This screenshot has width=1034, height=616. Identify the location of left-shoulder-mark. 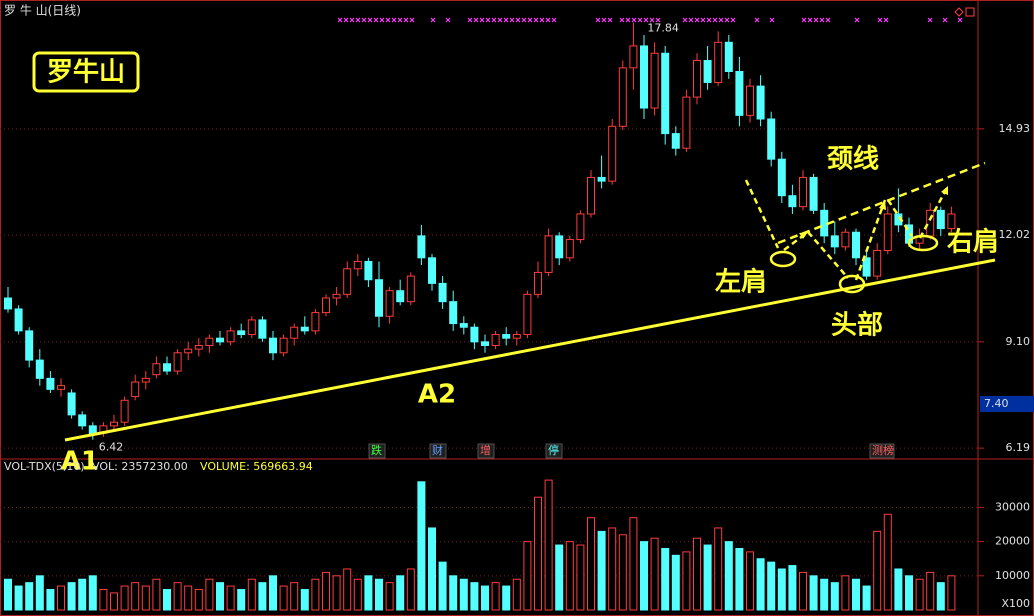
(783, 259).